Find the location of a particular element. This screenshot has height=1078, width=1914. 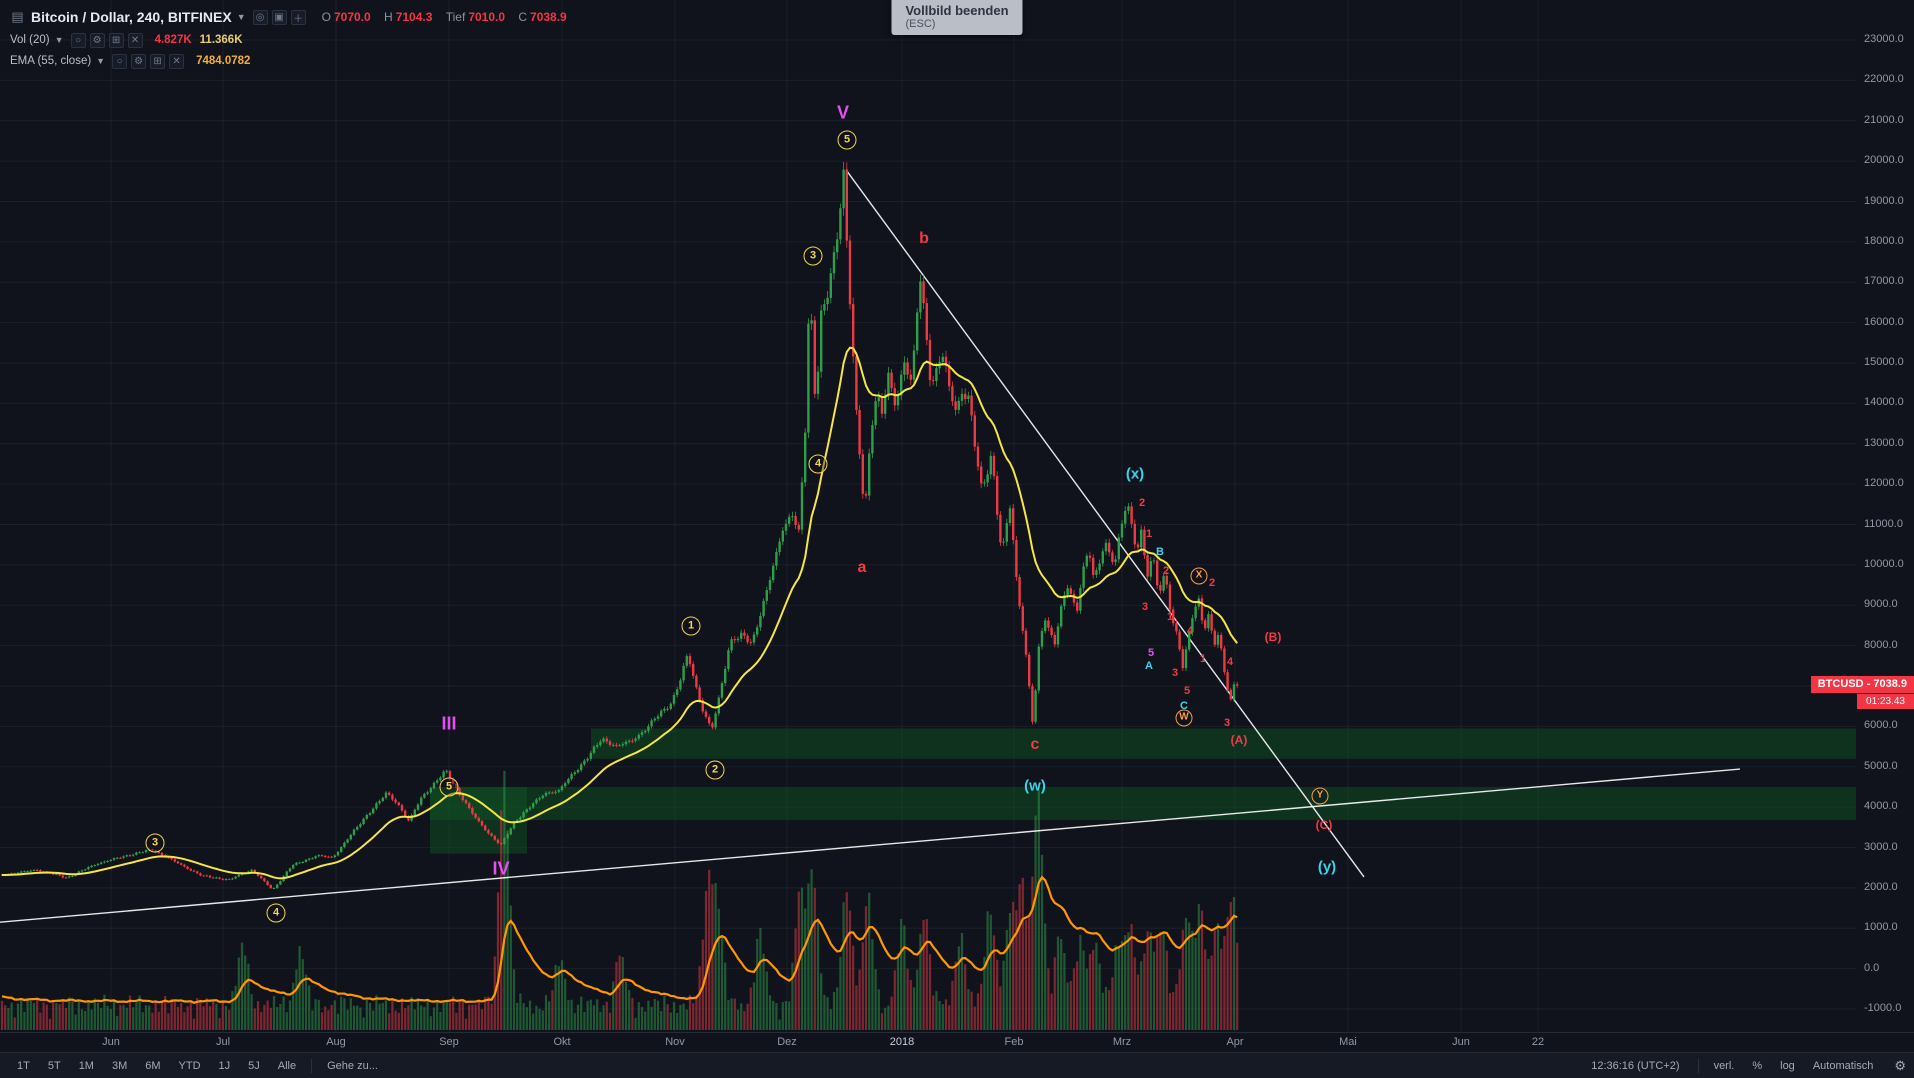

range-button-1T: 1T is located at coordinates (23, 1066).